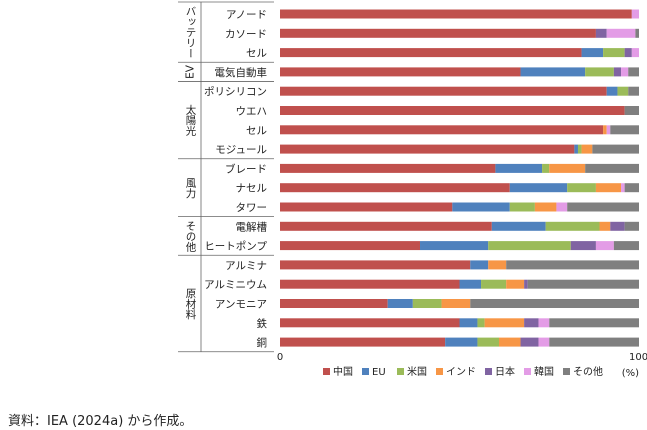 The height and width of the screenshot is (430, 647). What do you see at coordinates (252, 208) in the screenshot?
I see `row-label-10: タワー` at bounding box center [252, 208].